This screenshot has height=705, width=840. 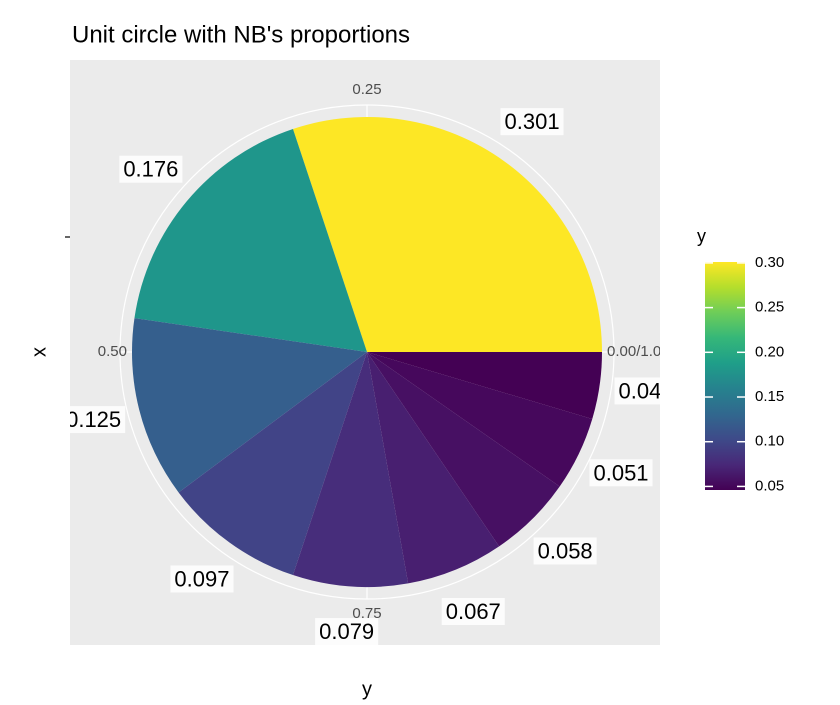 I want to click on data-label: 0.097, so click(x=202, y=579).